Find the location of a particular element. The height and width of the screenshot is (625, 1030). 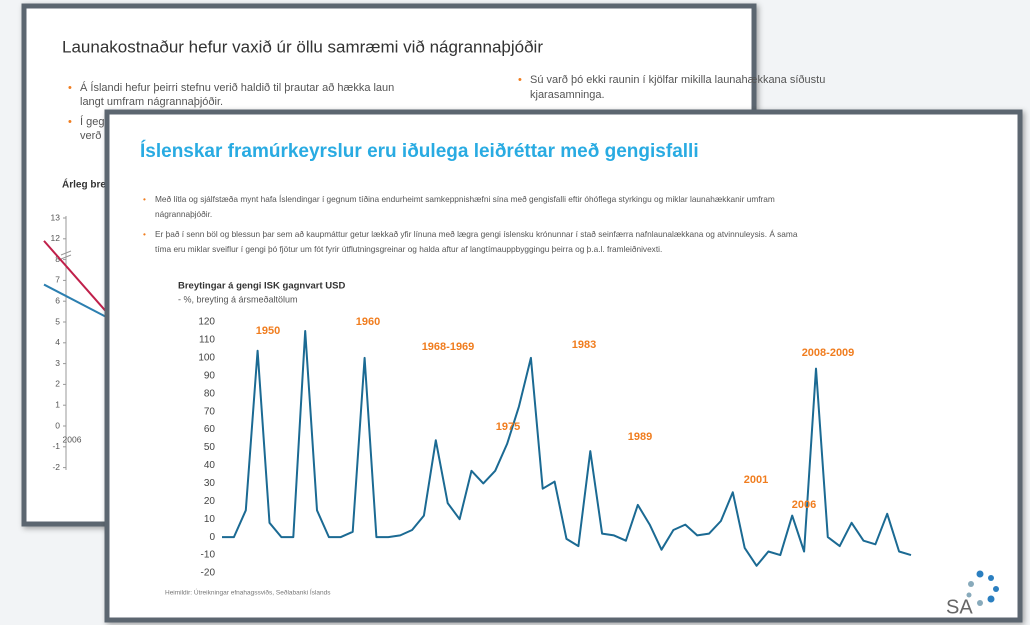

y-tick-label: 12 is located at coordinates (56, 238).